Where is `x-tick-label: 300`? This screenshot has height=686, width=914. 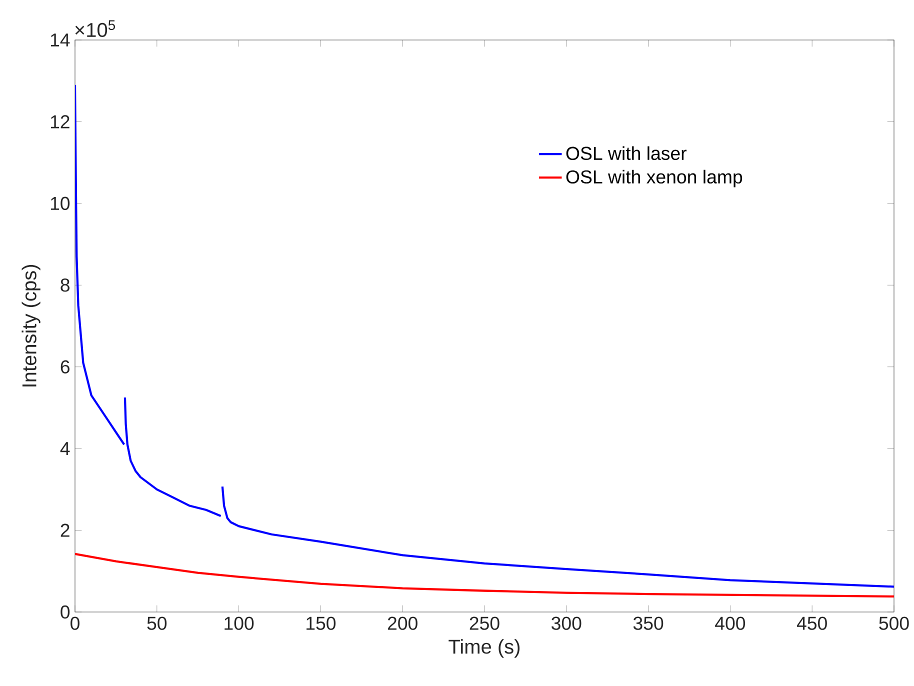
x-tick-label: 300 is located at coordinates (567, 623).